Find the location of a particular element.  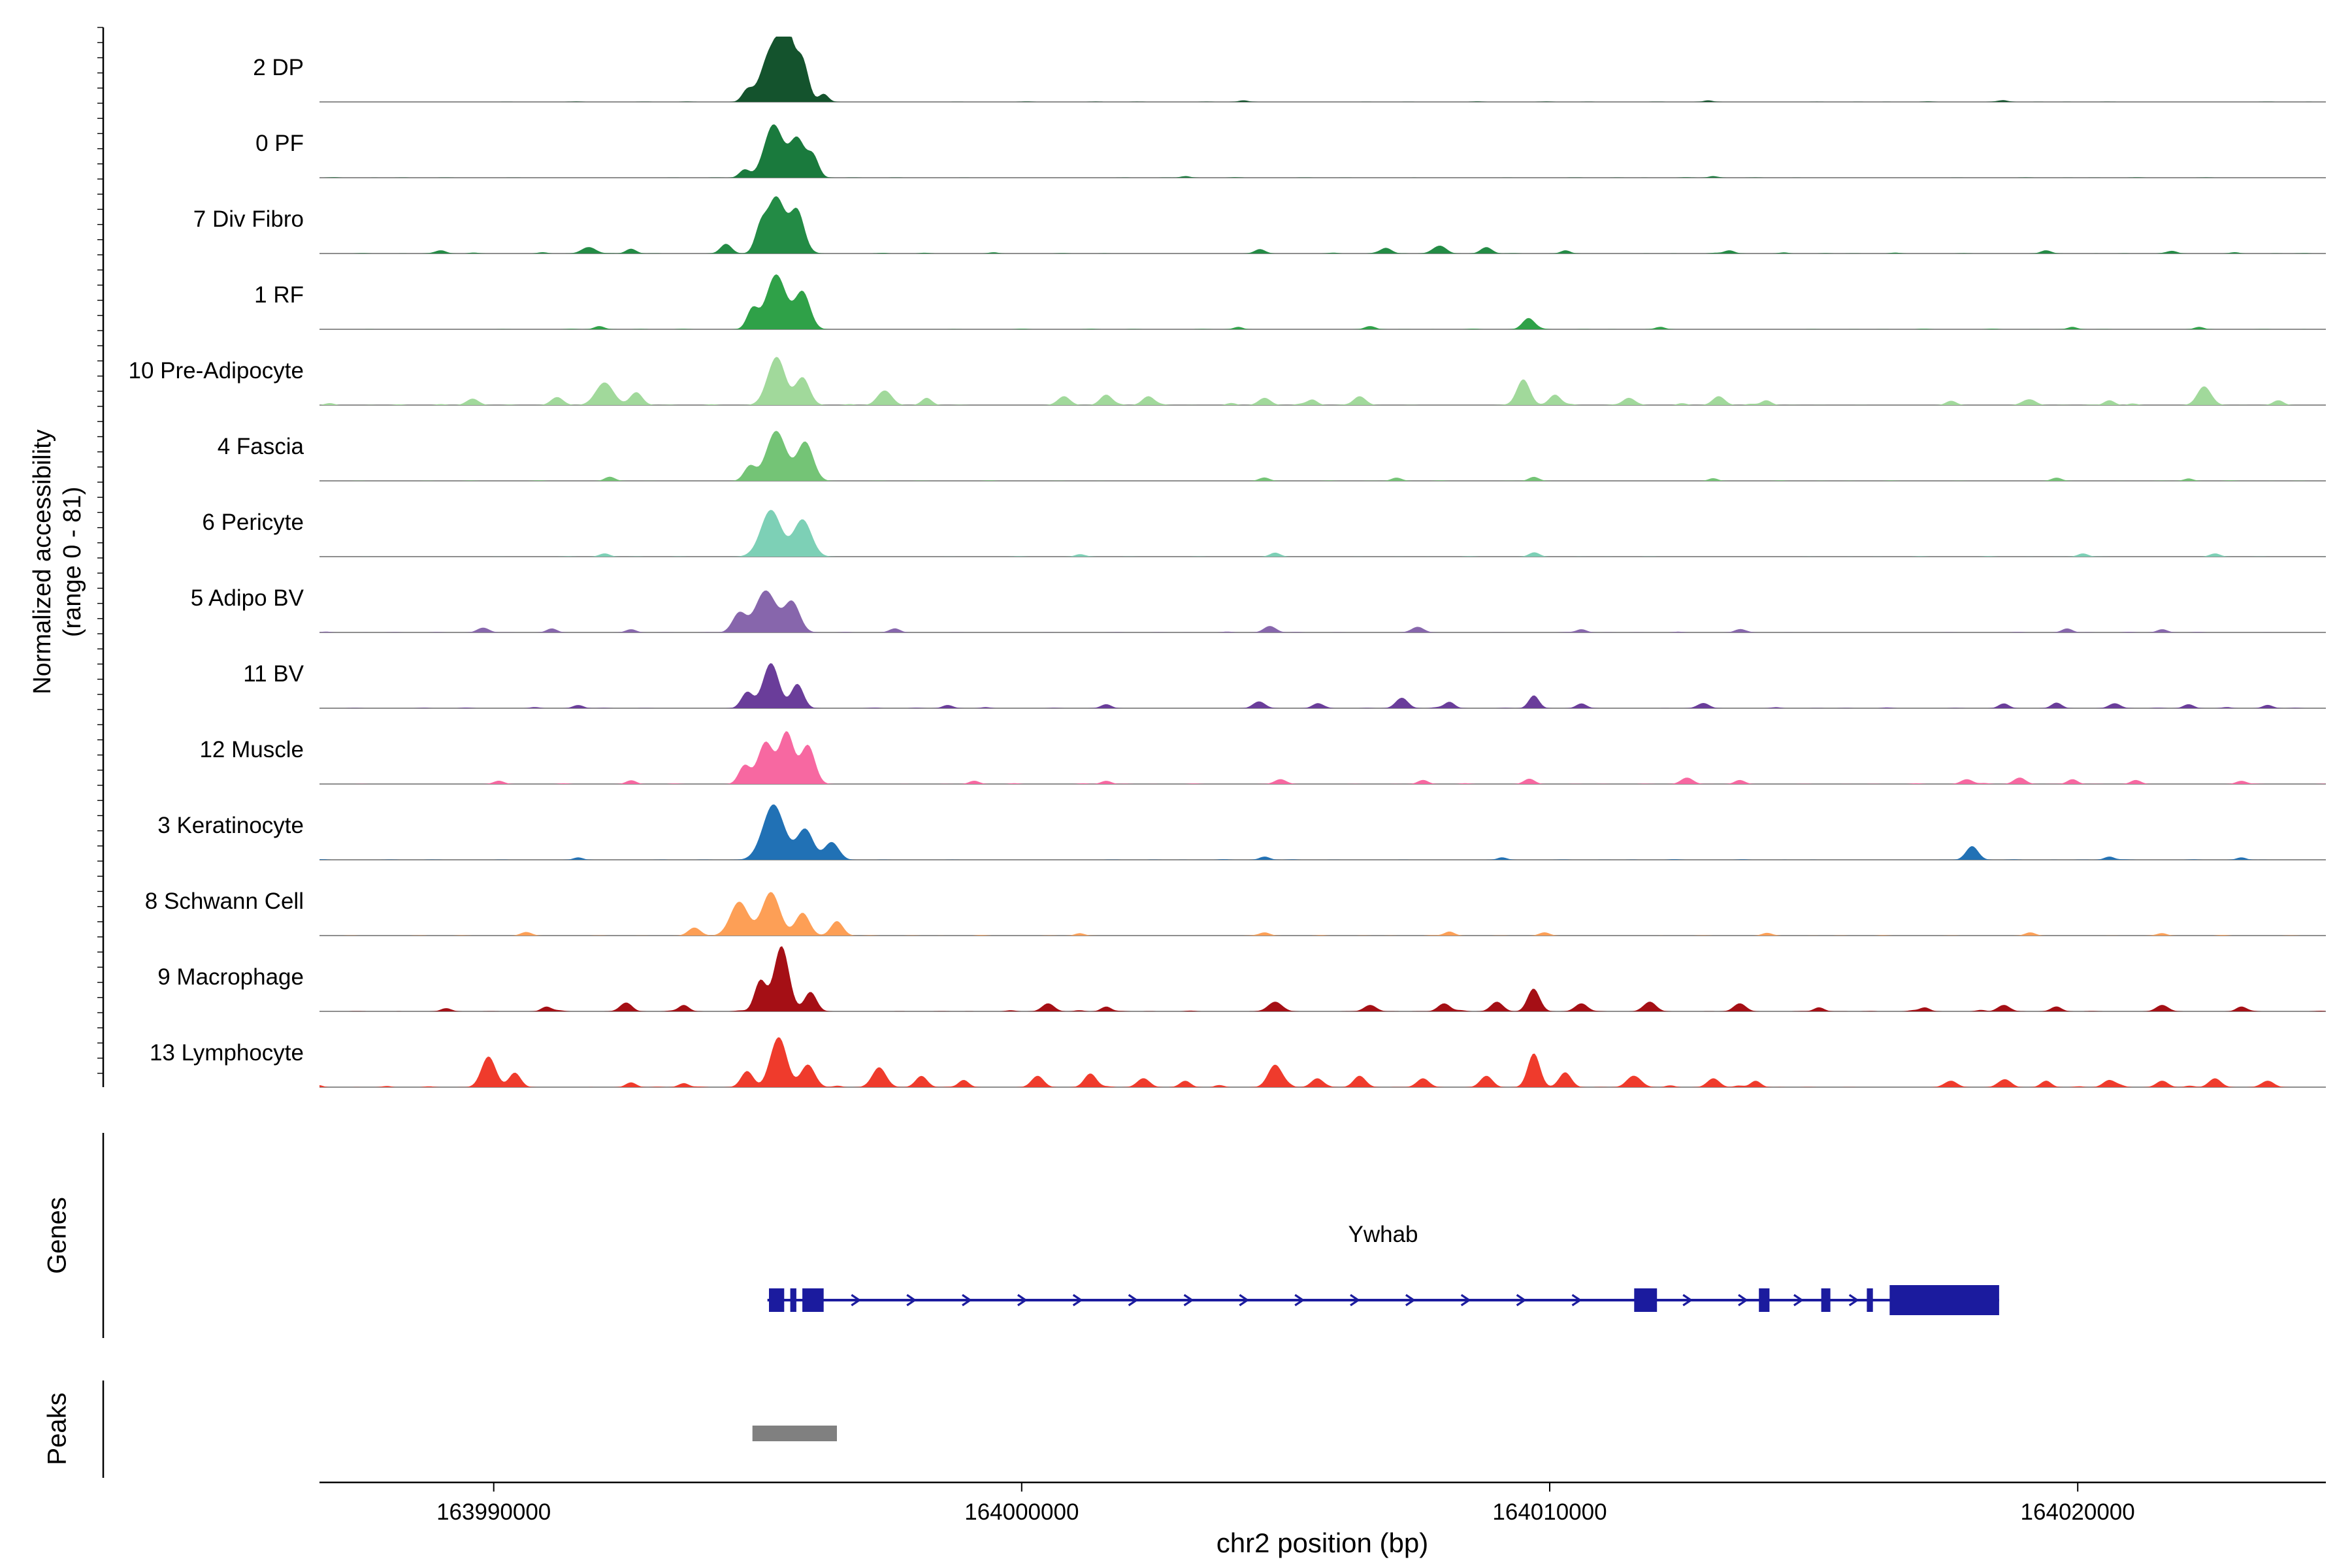

track-label: 5 Adipo BV is located at coordinates (247, 598).